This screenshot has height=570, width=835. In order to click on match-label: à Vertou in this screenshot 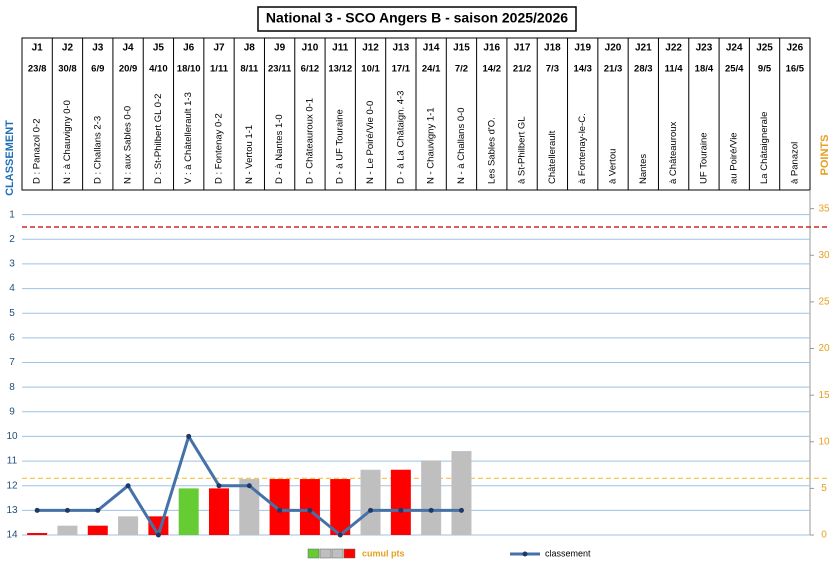, I will do `click(613, 166)`.